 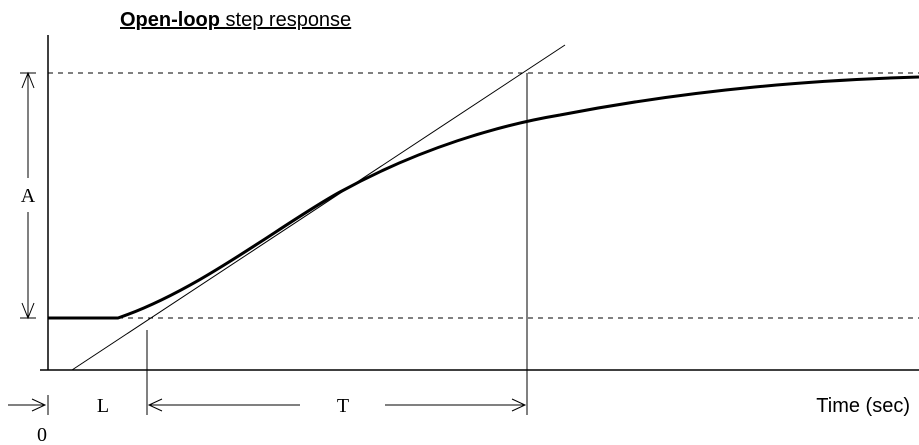 What do you see at coordinates (170, 20) in the screenshot?
I see `title-bold: Open-loop` at bounding box center [170, 20].